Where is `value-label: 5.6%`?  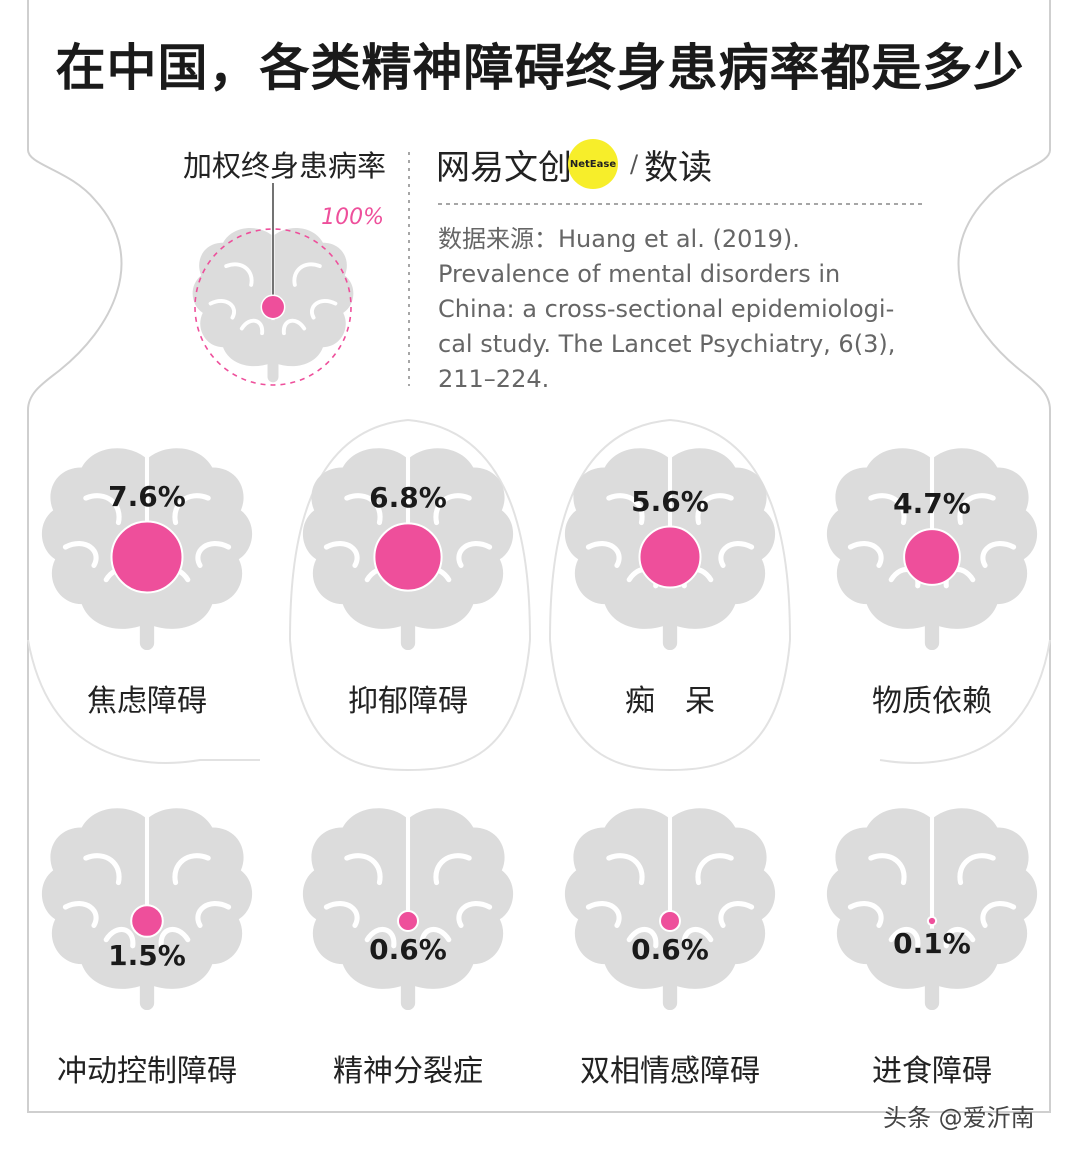
value-label: 5.6% is located at coordinates (670, 501).